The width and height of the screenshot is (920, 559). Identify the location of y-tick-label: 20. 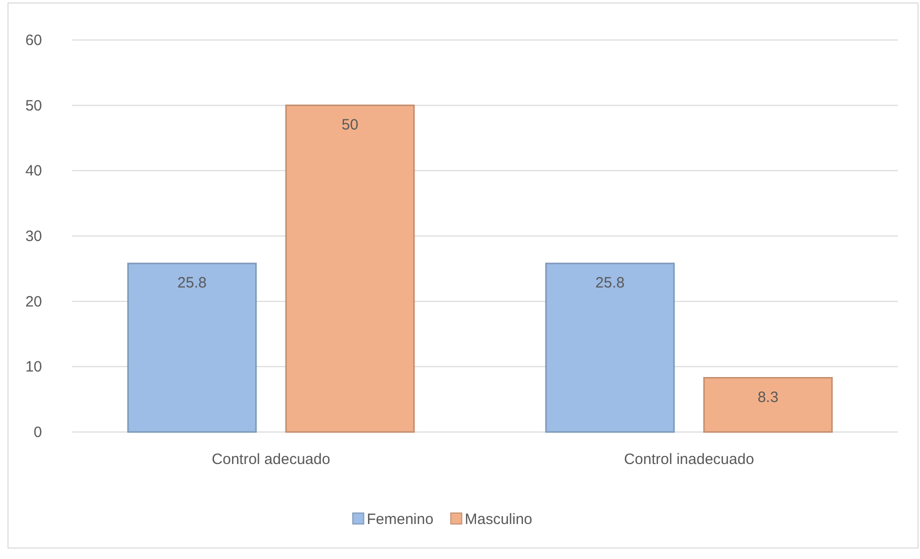
(33, 301).